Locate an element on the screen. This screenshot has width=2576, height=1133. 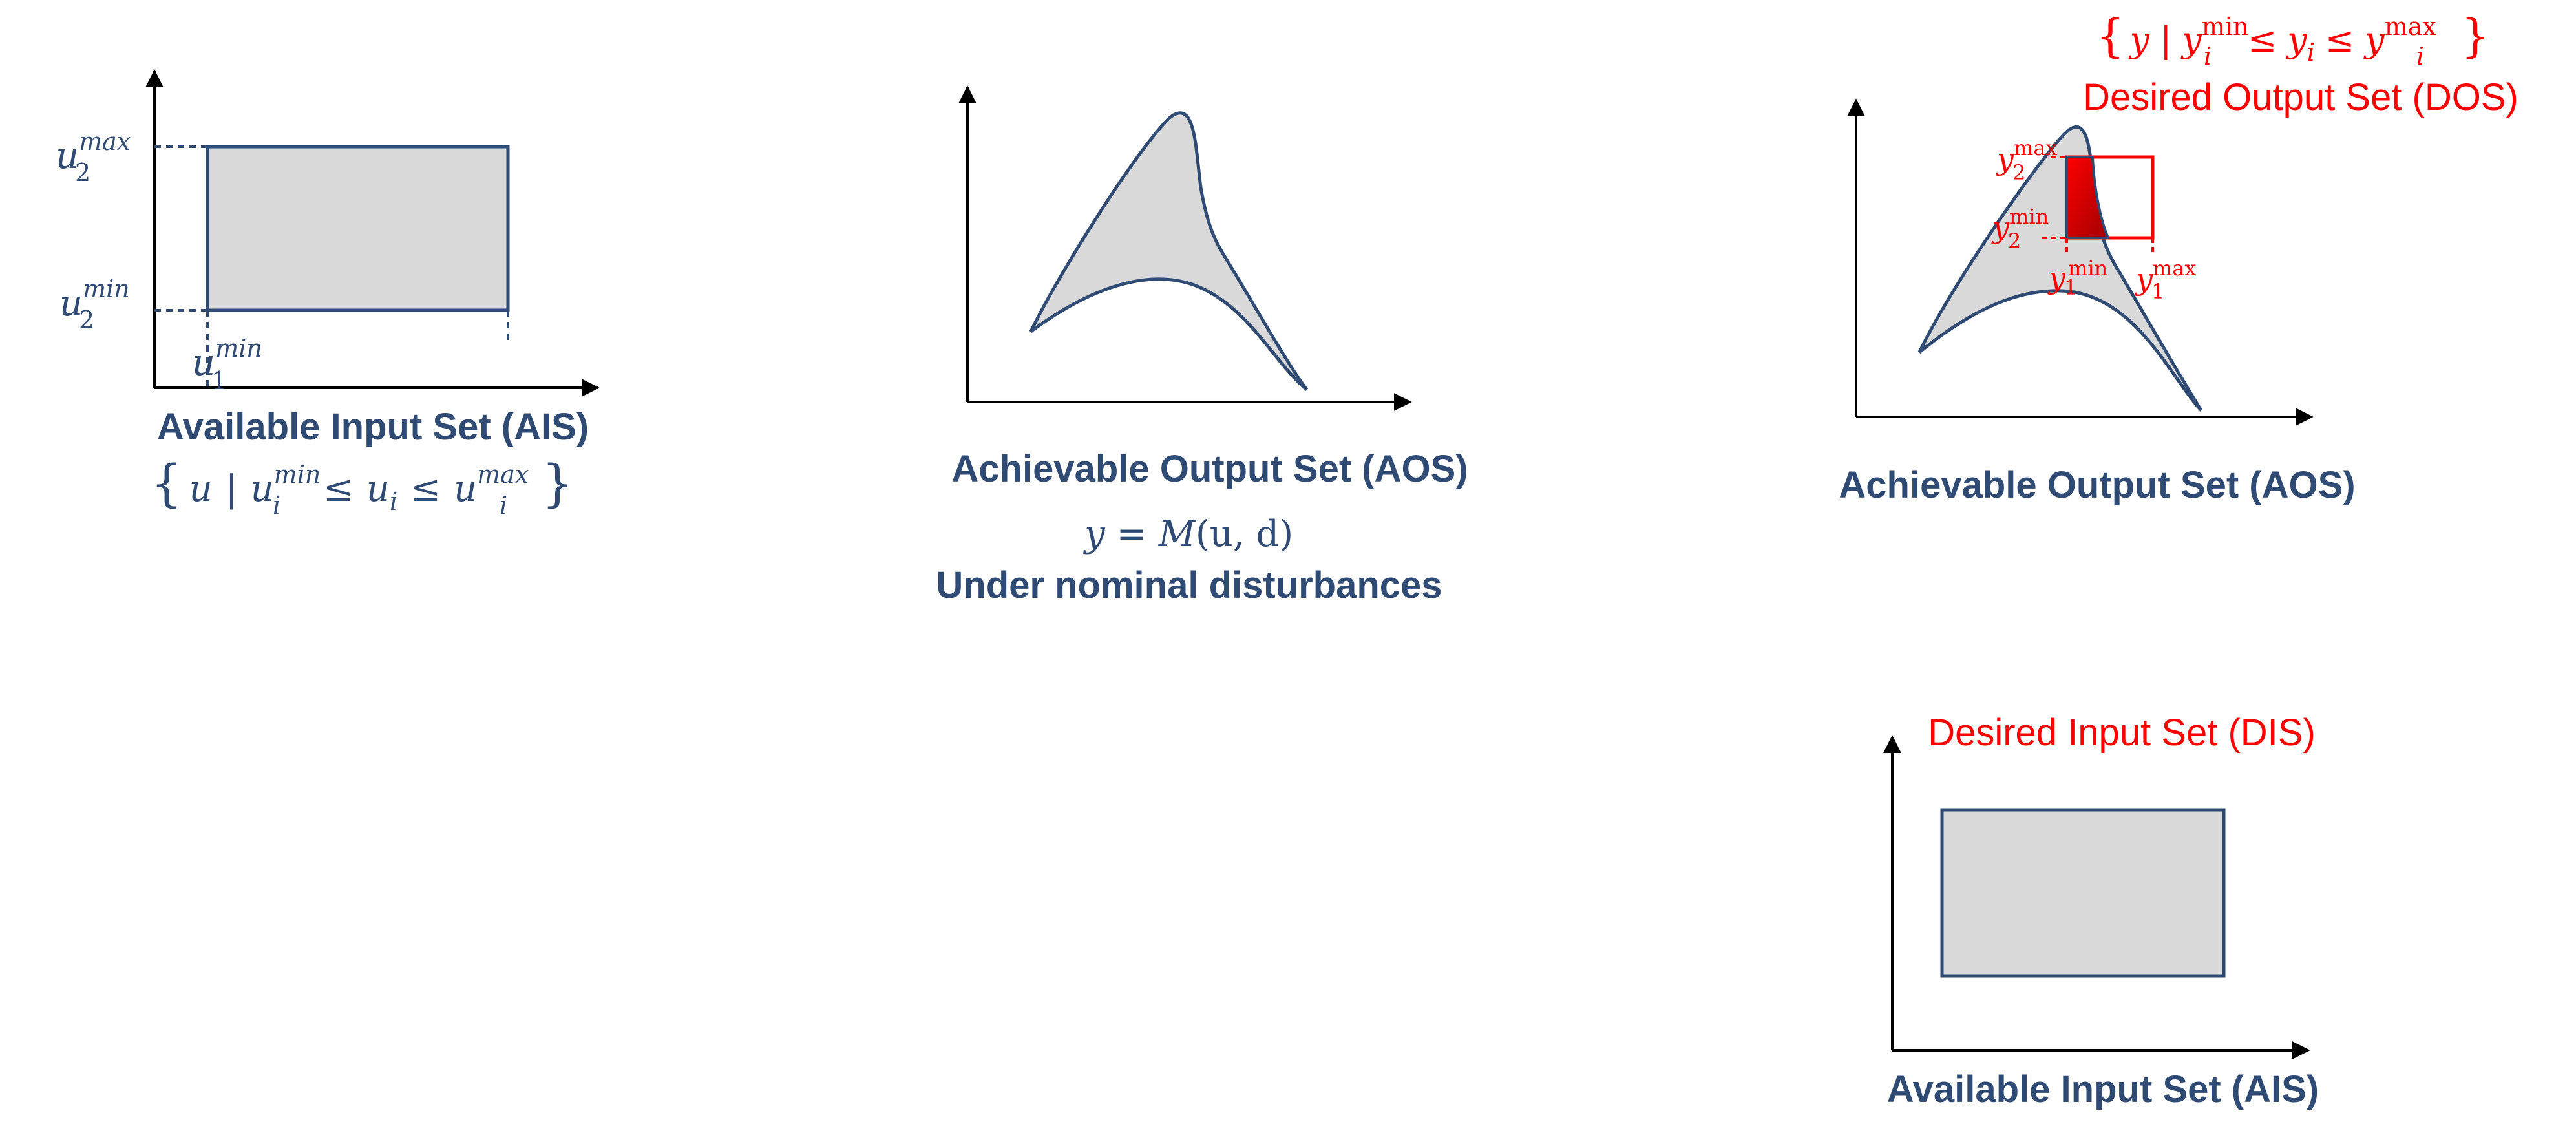
label-y2-max: ymax 2 is located at coordinates (2026, 160).